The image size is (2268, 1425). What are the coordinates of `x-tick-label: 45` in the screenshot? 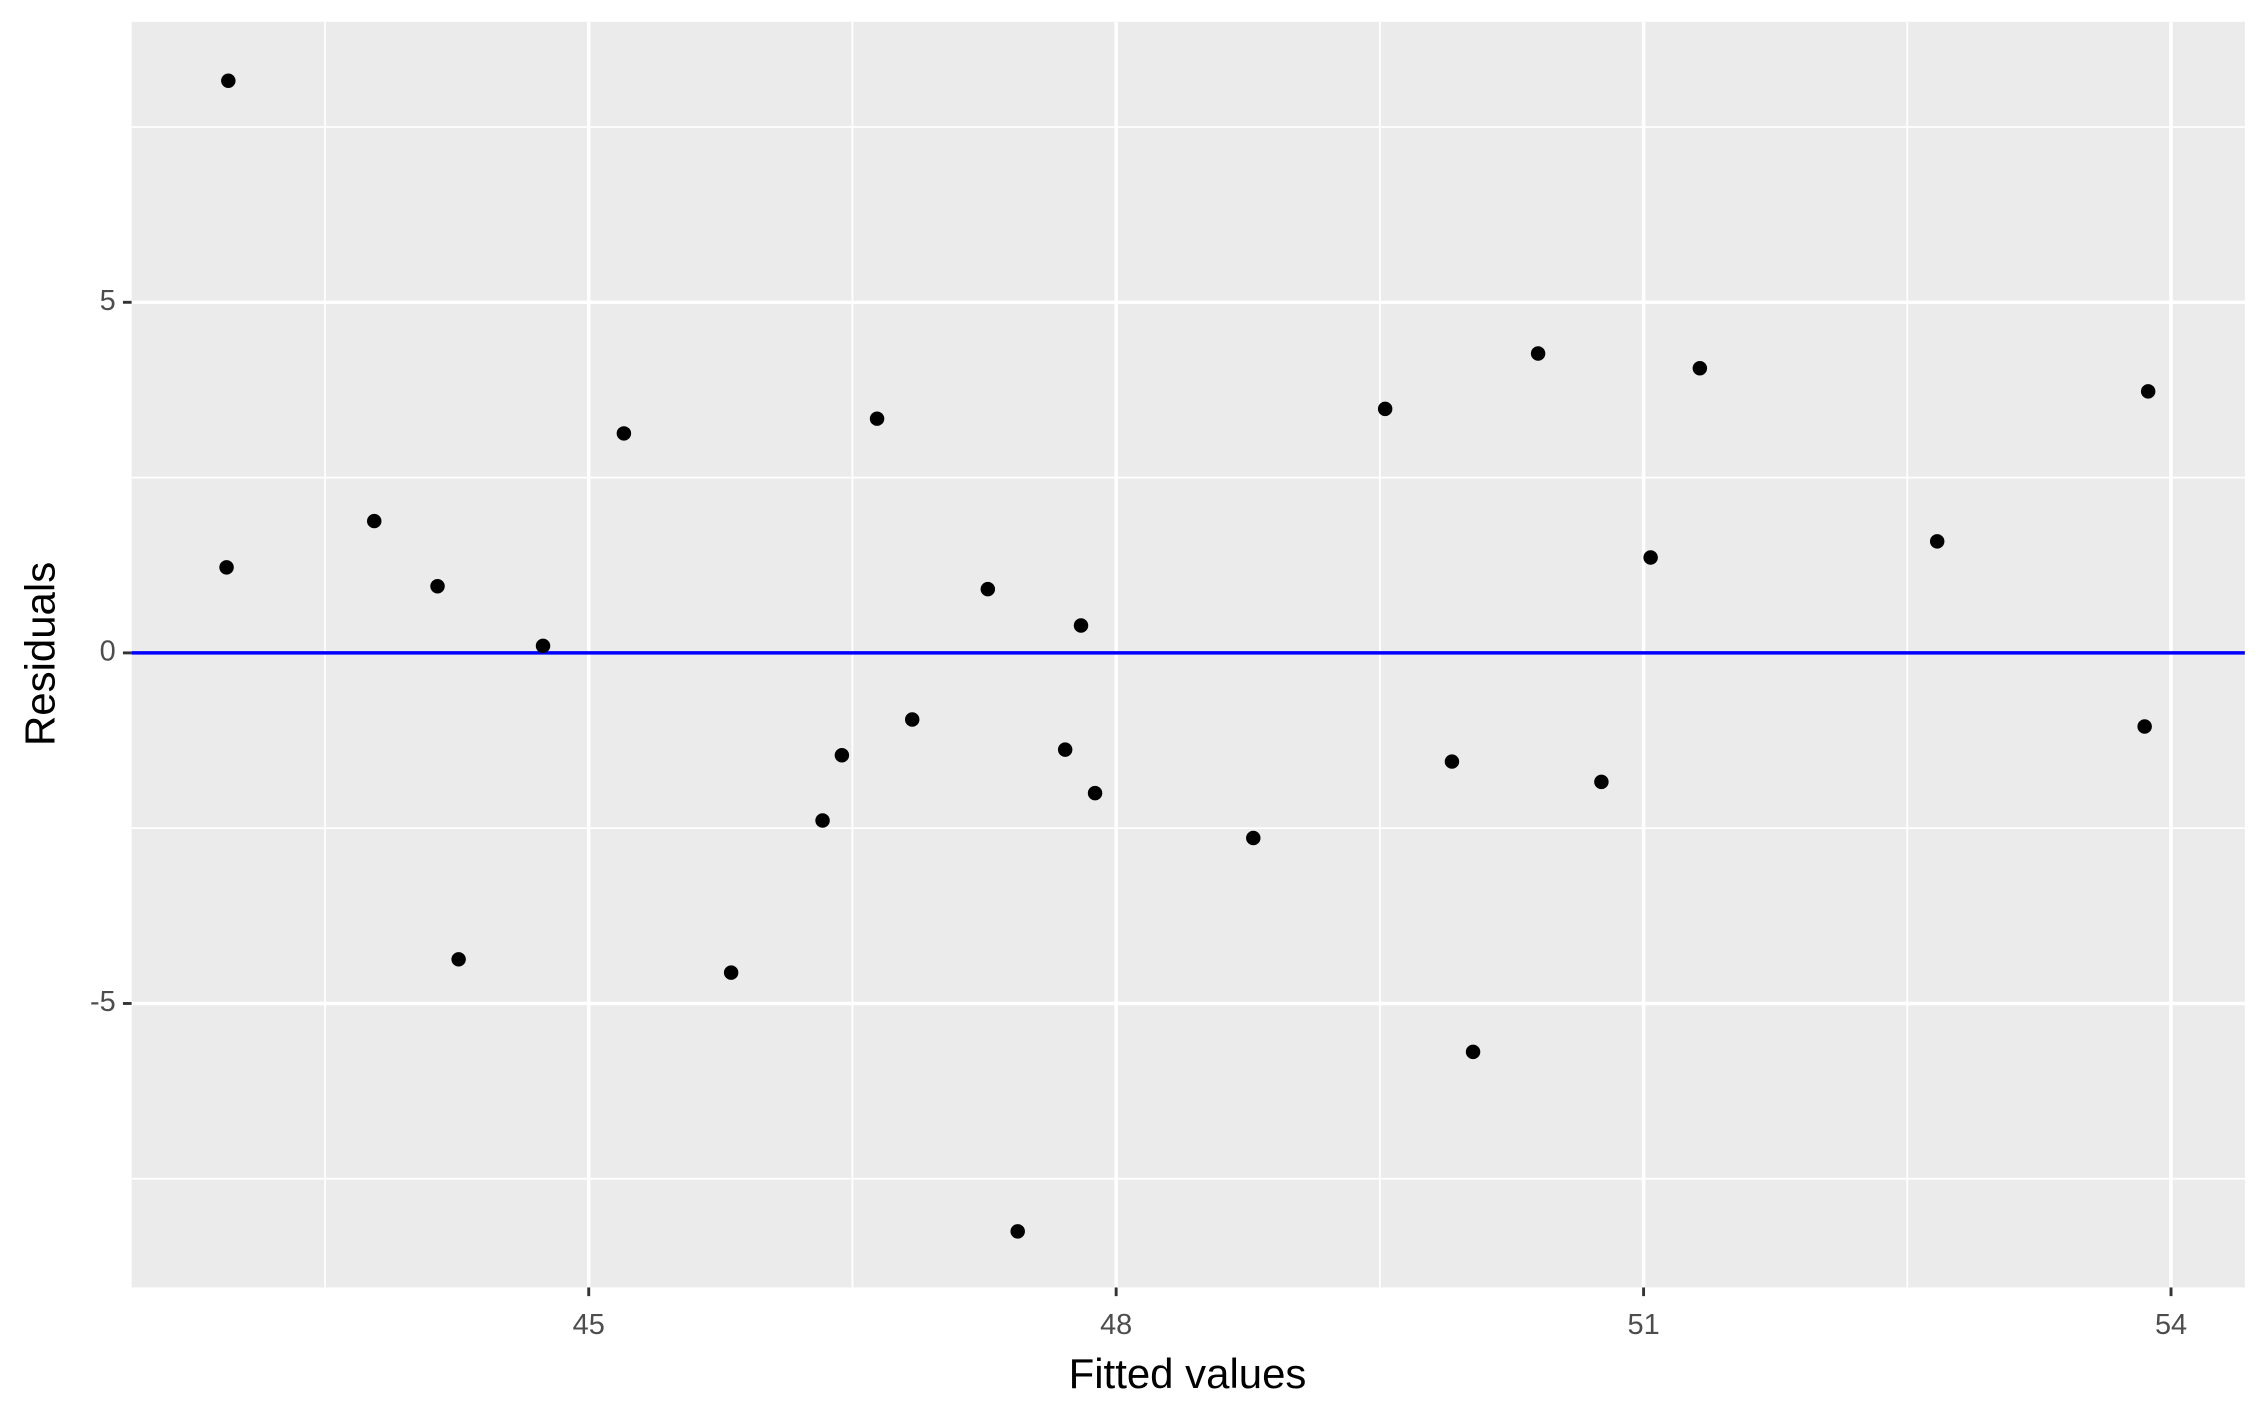 It's located at (589, 1325).